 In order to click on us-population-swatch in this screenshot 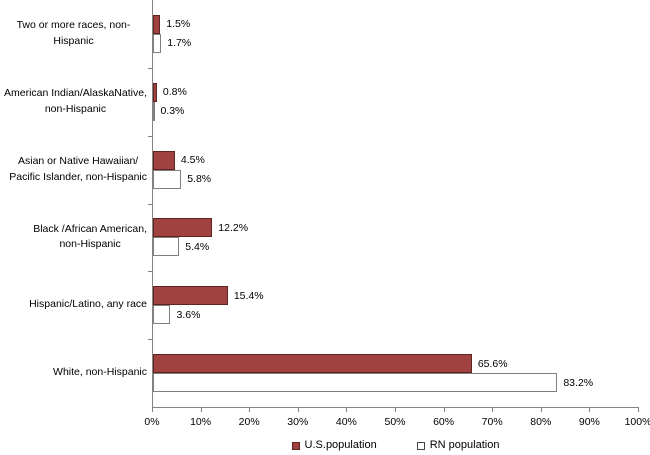, I will do `click(295, 445)`.